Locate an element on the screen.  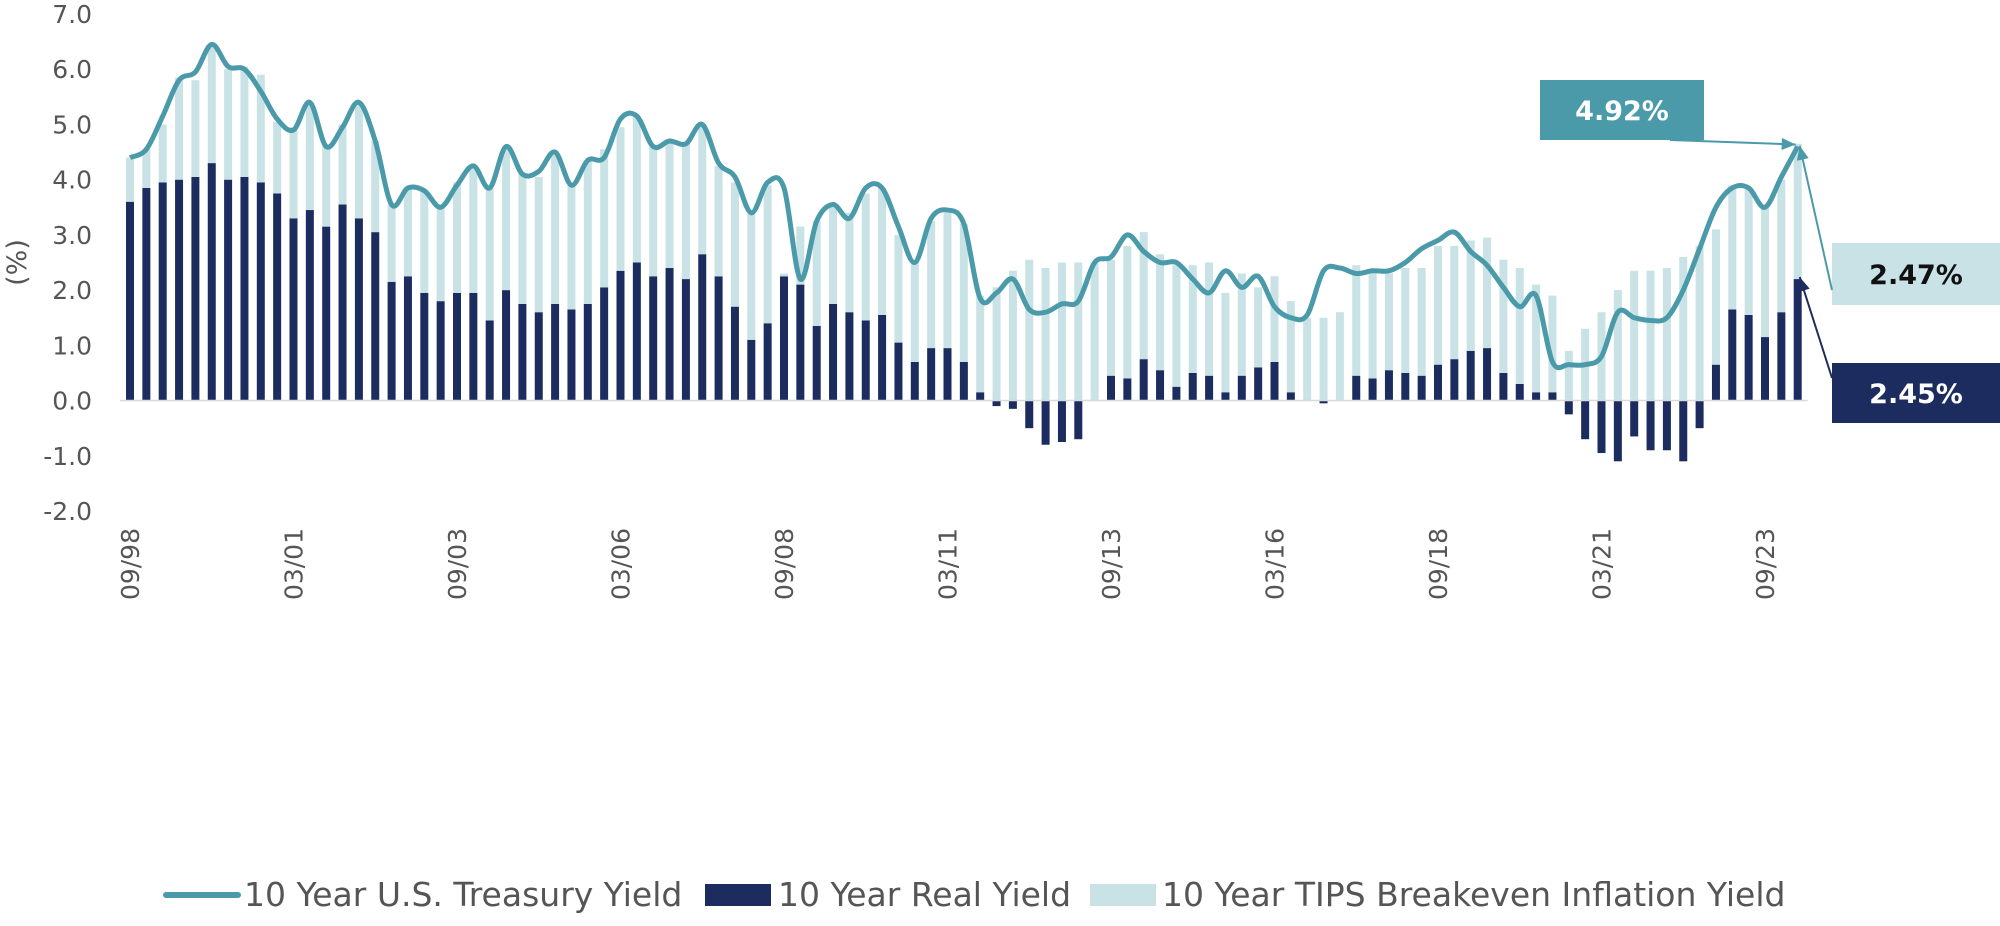
y-tick-label: 1.0 is located at coordinates (72, 345).